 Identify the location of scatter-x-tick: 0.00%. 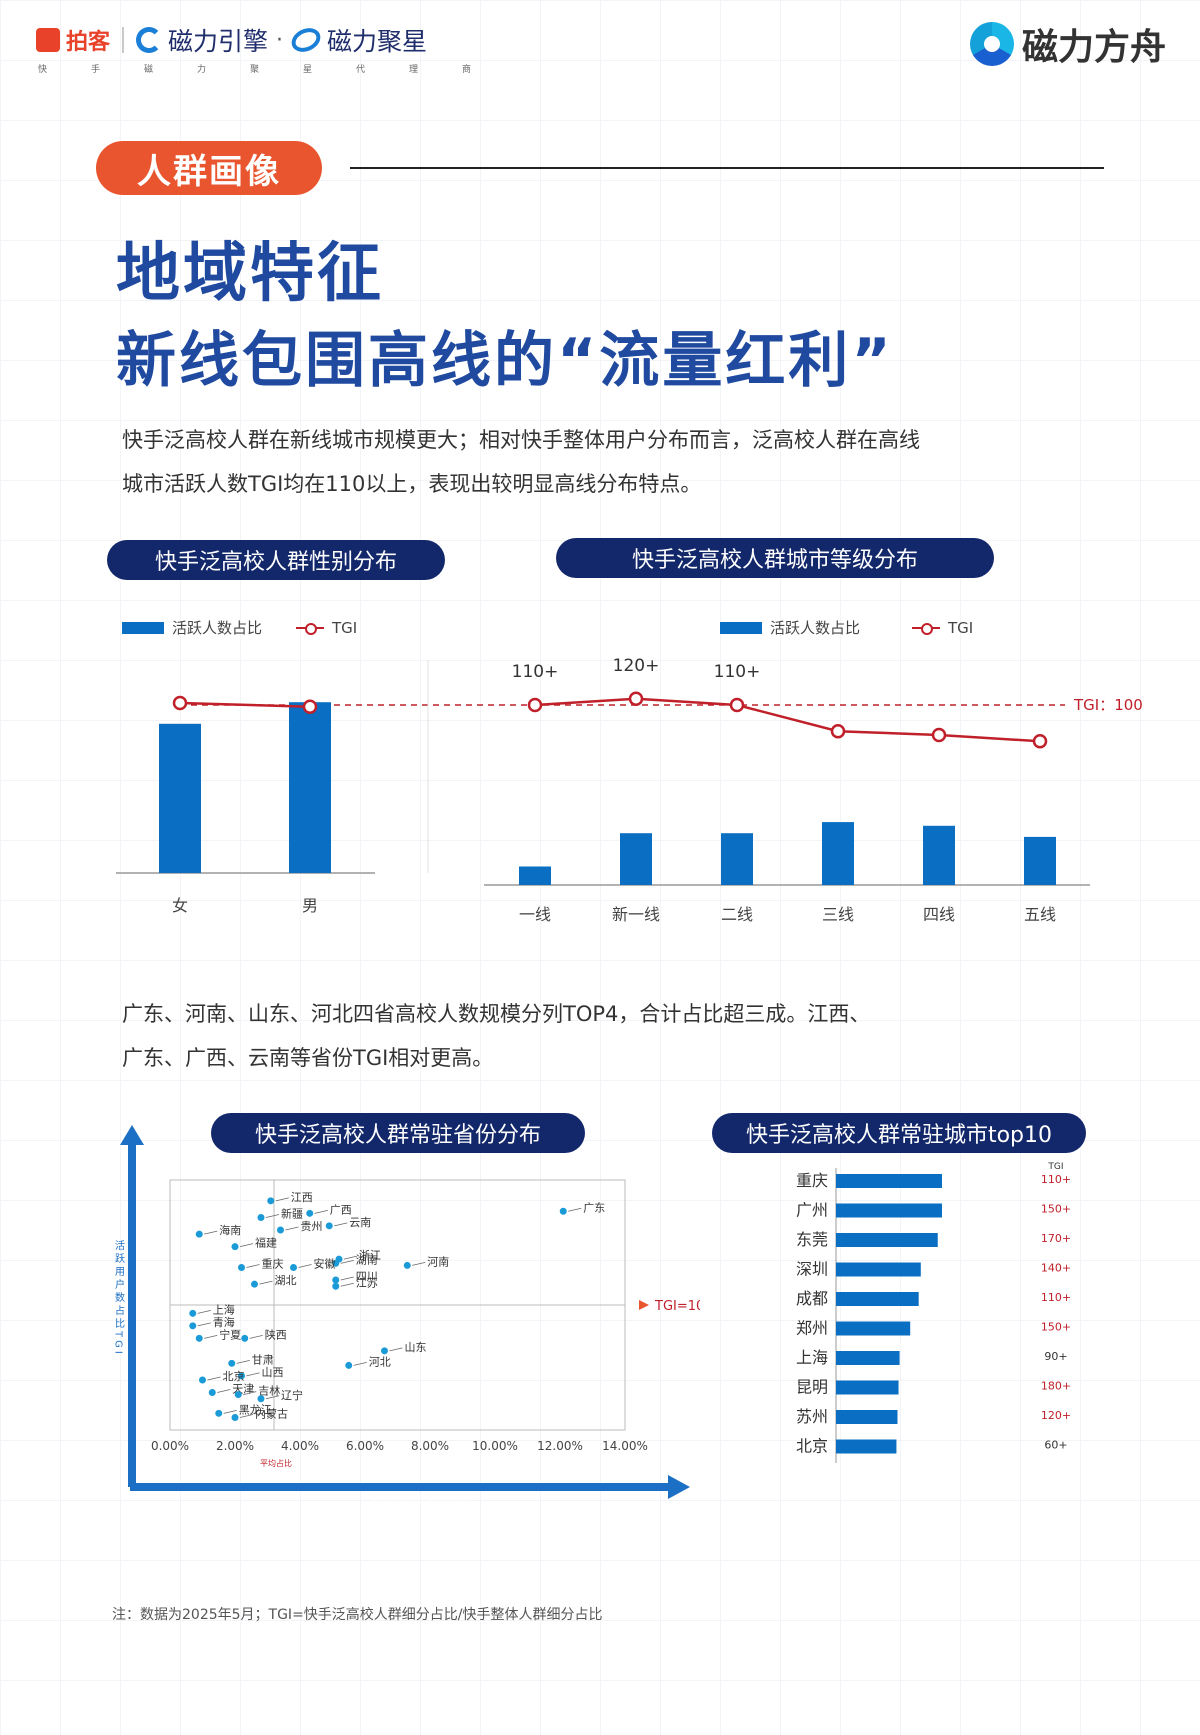
(170, 1446).